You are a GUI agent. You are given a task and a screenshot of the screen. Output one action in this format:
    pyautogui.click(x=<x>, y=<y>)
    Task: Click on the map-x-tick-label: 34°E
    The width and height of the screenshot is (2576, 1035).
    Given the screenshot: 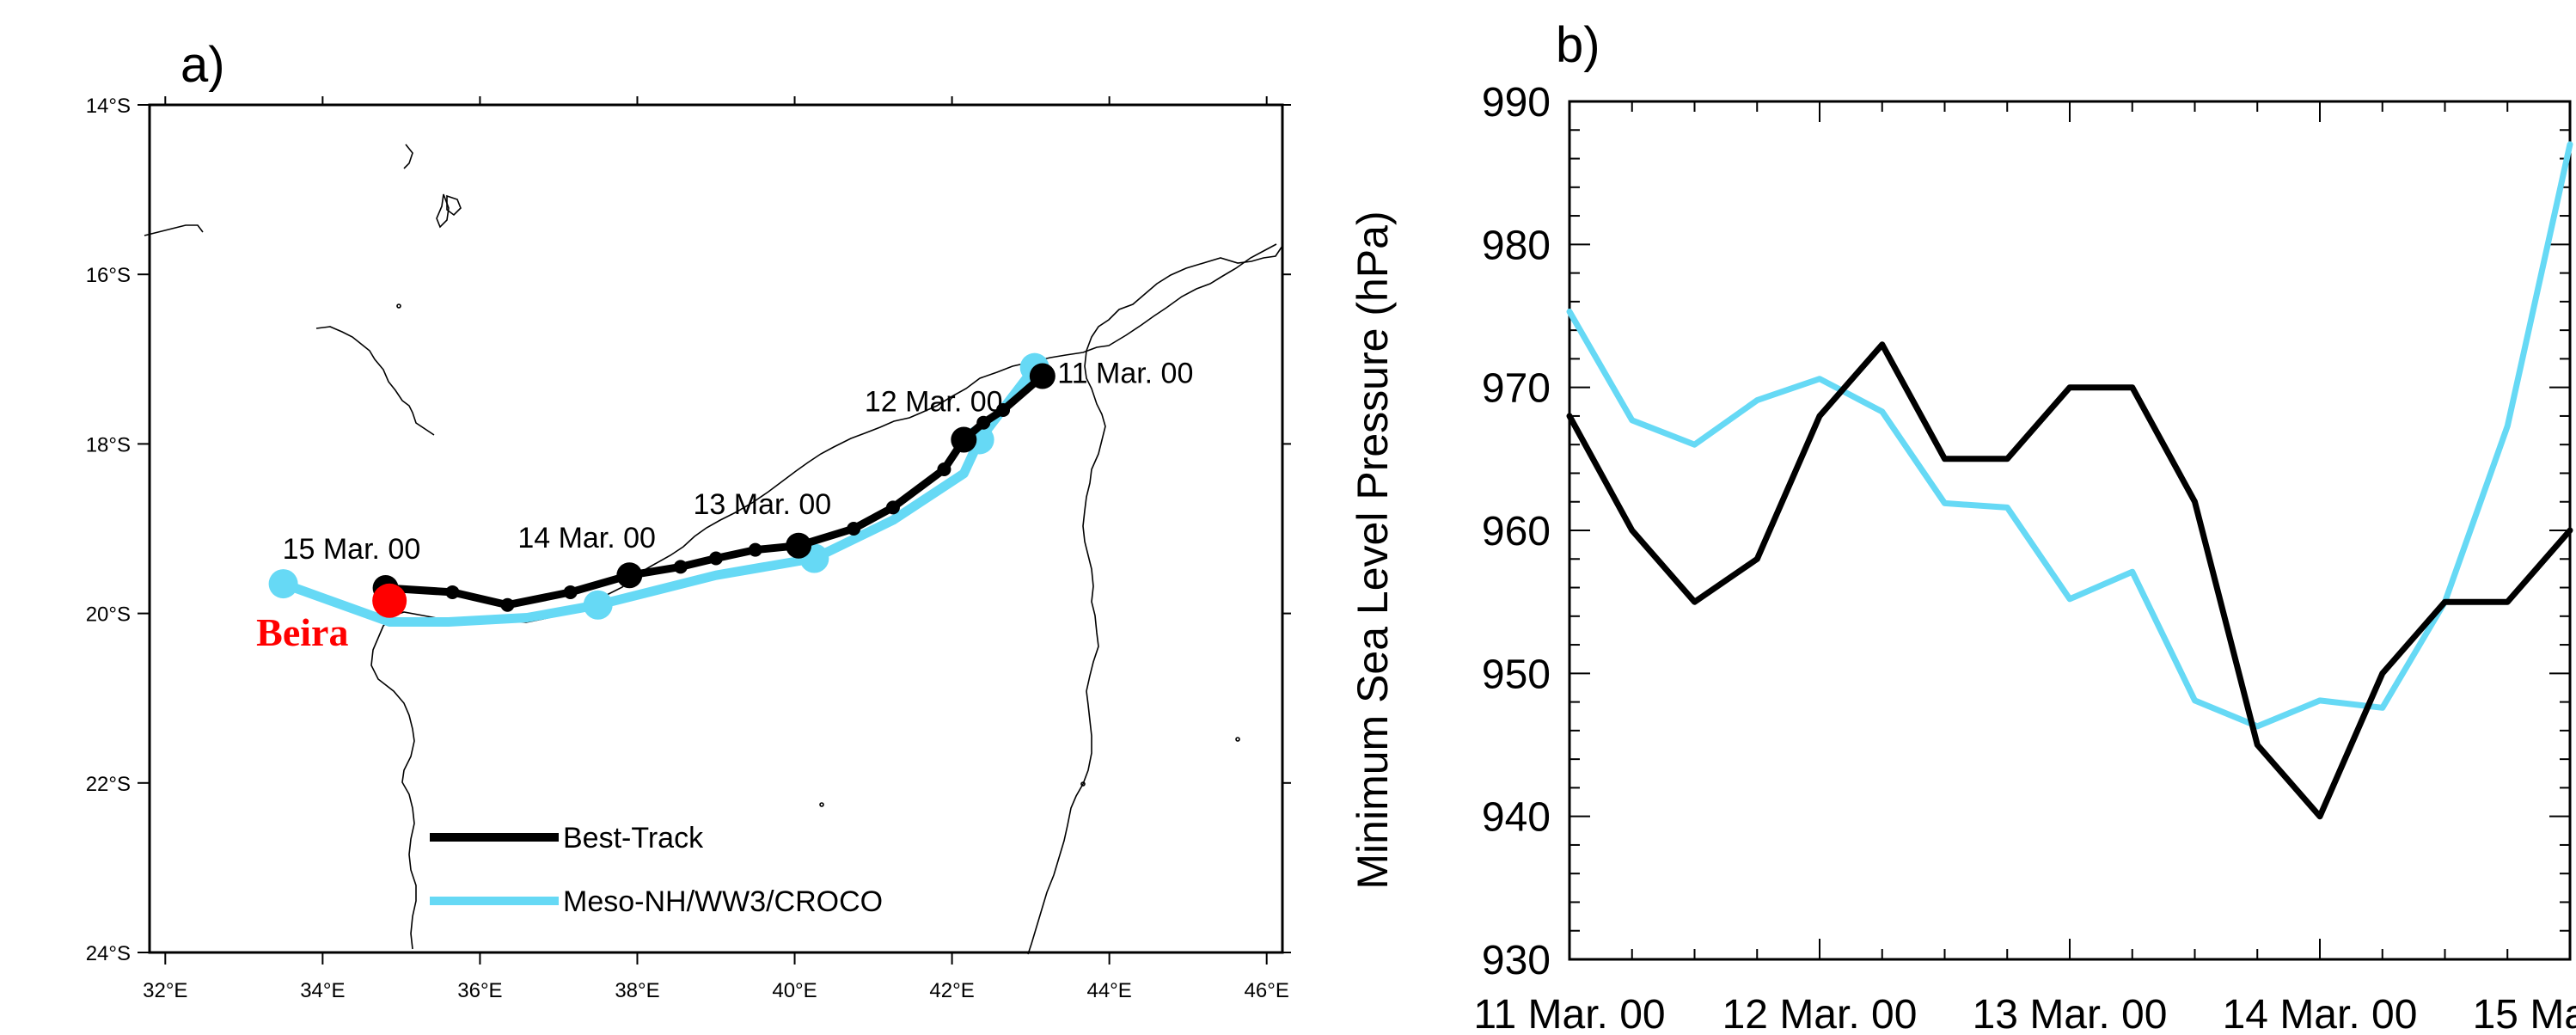 What is the action you would take?
    pyautogui.click(x=322, y=990)
    